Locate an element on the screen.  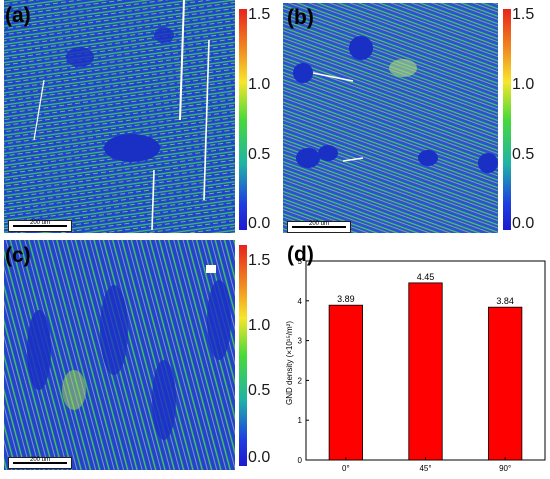
y-tick-label: 0 is located at coordinates (300, 460).